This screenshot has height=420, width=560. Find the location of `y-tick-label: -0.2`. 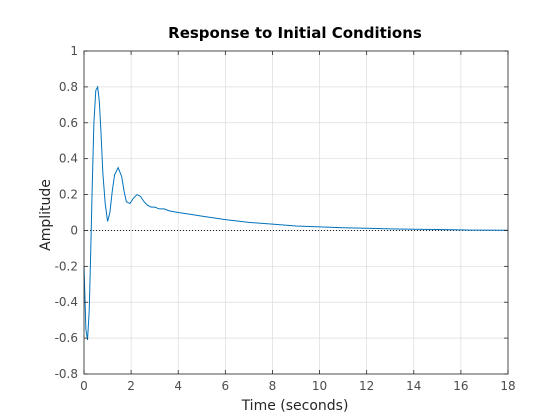

y-tick-label: -0.2 is located at coordinates (66, 266).